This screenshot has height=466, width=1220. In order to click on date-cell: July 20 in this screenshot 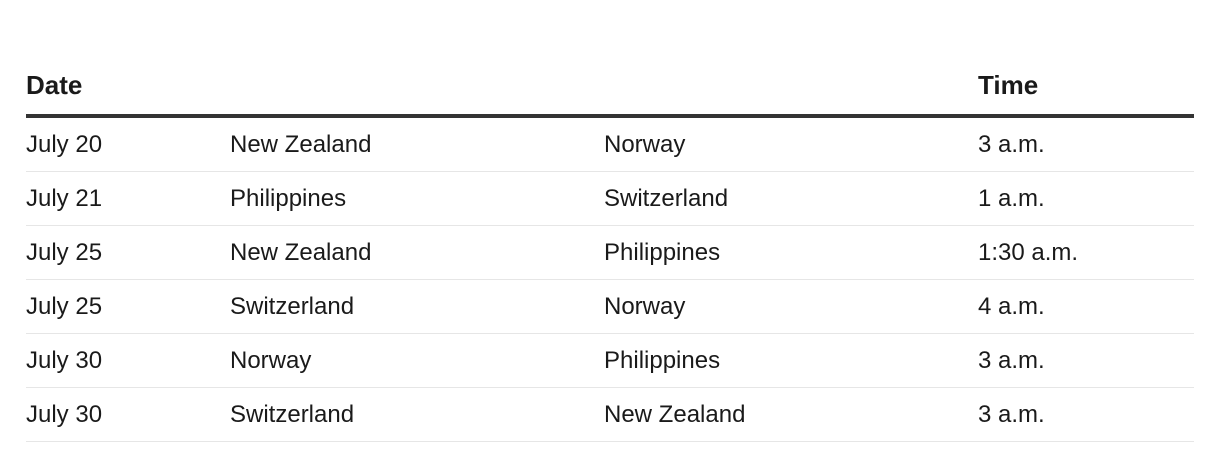, I will do `click(128, 144)`.